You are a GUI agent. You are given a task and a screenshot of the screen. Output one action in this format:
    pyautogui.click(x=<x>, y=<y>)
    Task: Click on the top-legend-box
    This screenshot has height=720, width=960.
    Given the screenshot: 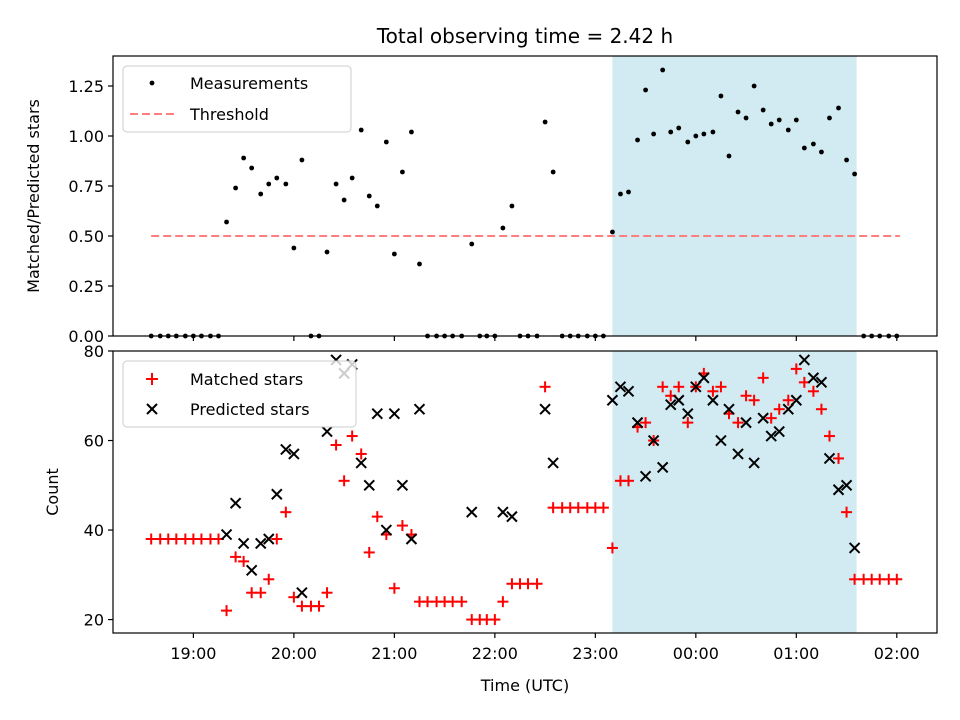 What is the action you would take?
    pyautogui.click(x=237, y=99)
    